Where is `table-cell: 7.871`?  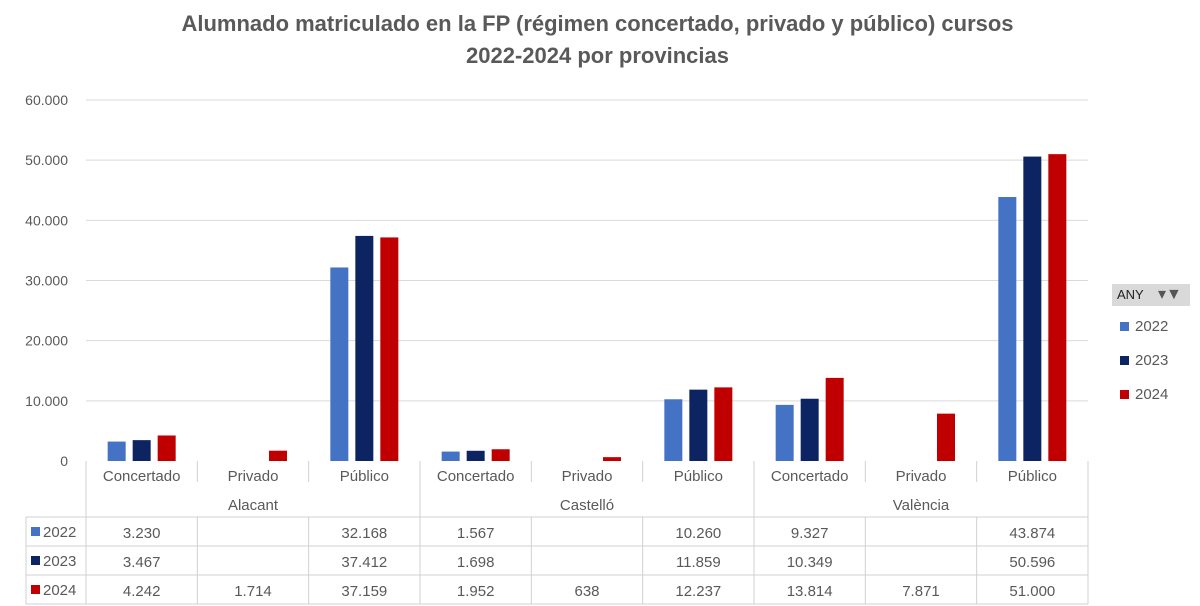 table-cell: 7.871 is located at coordinates (921, 591).